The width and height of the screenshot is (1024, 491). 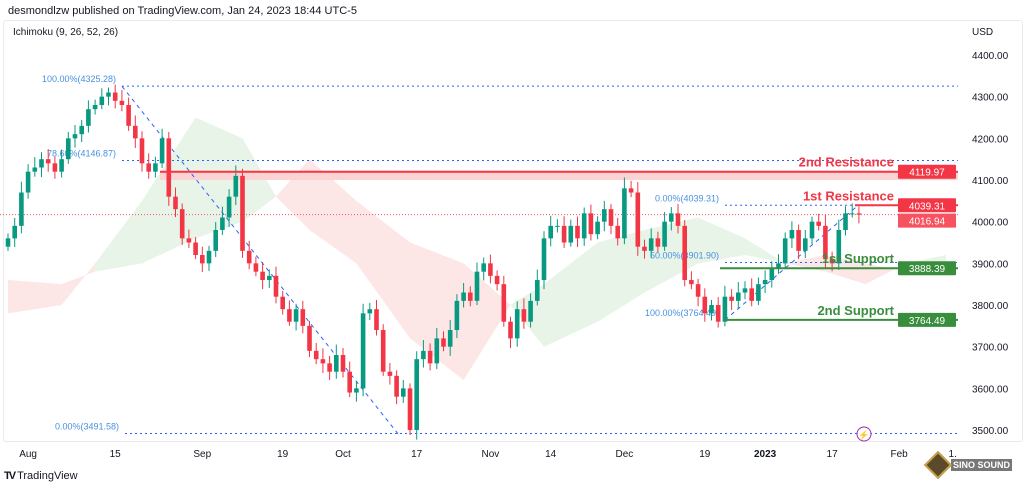 What do you see at coordinates (990, 431) in the screenshot?
I see `y-tick-label: 3500.00` at bounding box center [990, 431].